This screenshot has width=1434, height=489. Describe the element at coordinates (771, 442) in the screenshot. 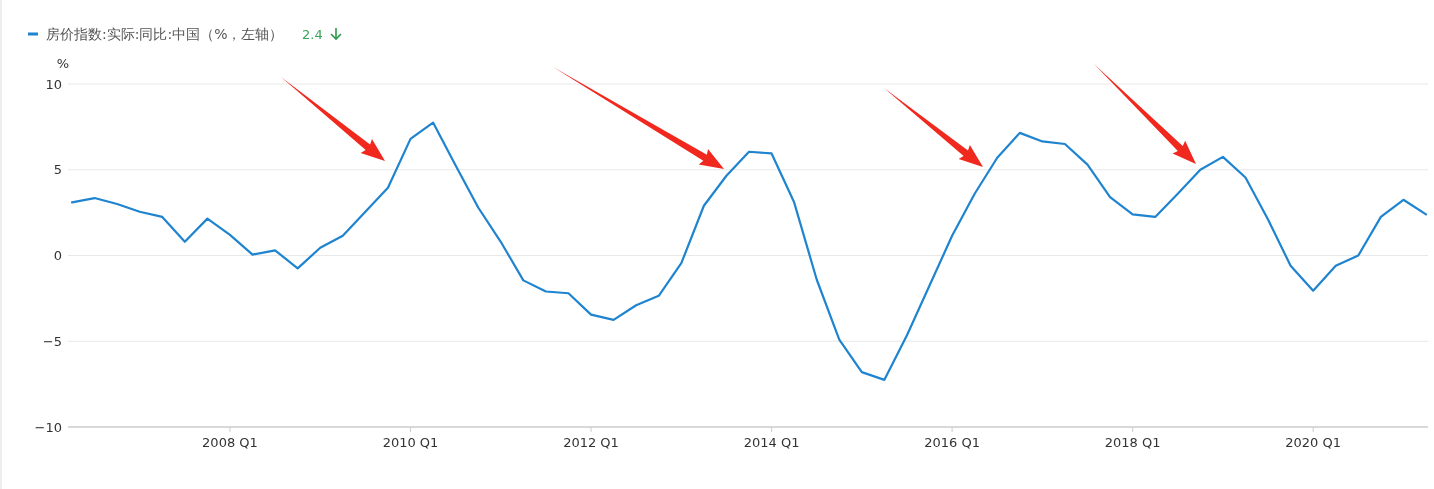

I see `x-tick-label: 2014 Q1` at that location.